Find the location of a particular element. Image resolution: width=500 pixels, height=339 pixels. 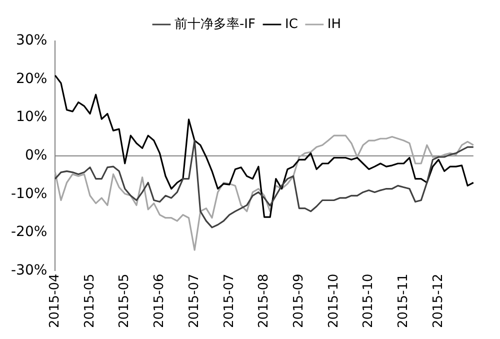

y-tick-label: -20% is located at coordinates (29, 232).